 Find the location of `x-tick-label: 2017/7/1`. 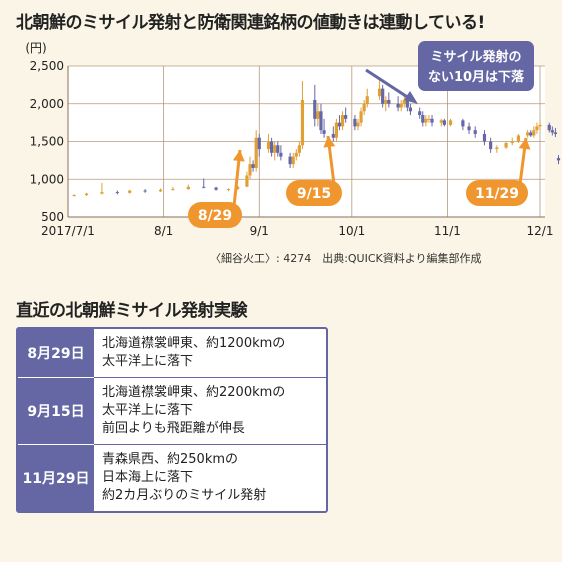

x-tick-label: 2017/7/1 is located at coordinates (68, 231).